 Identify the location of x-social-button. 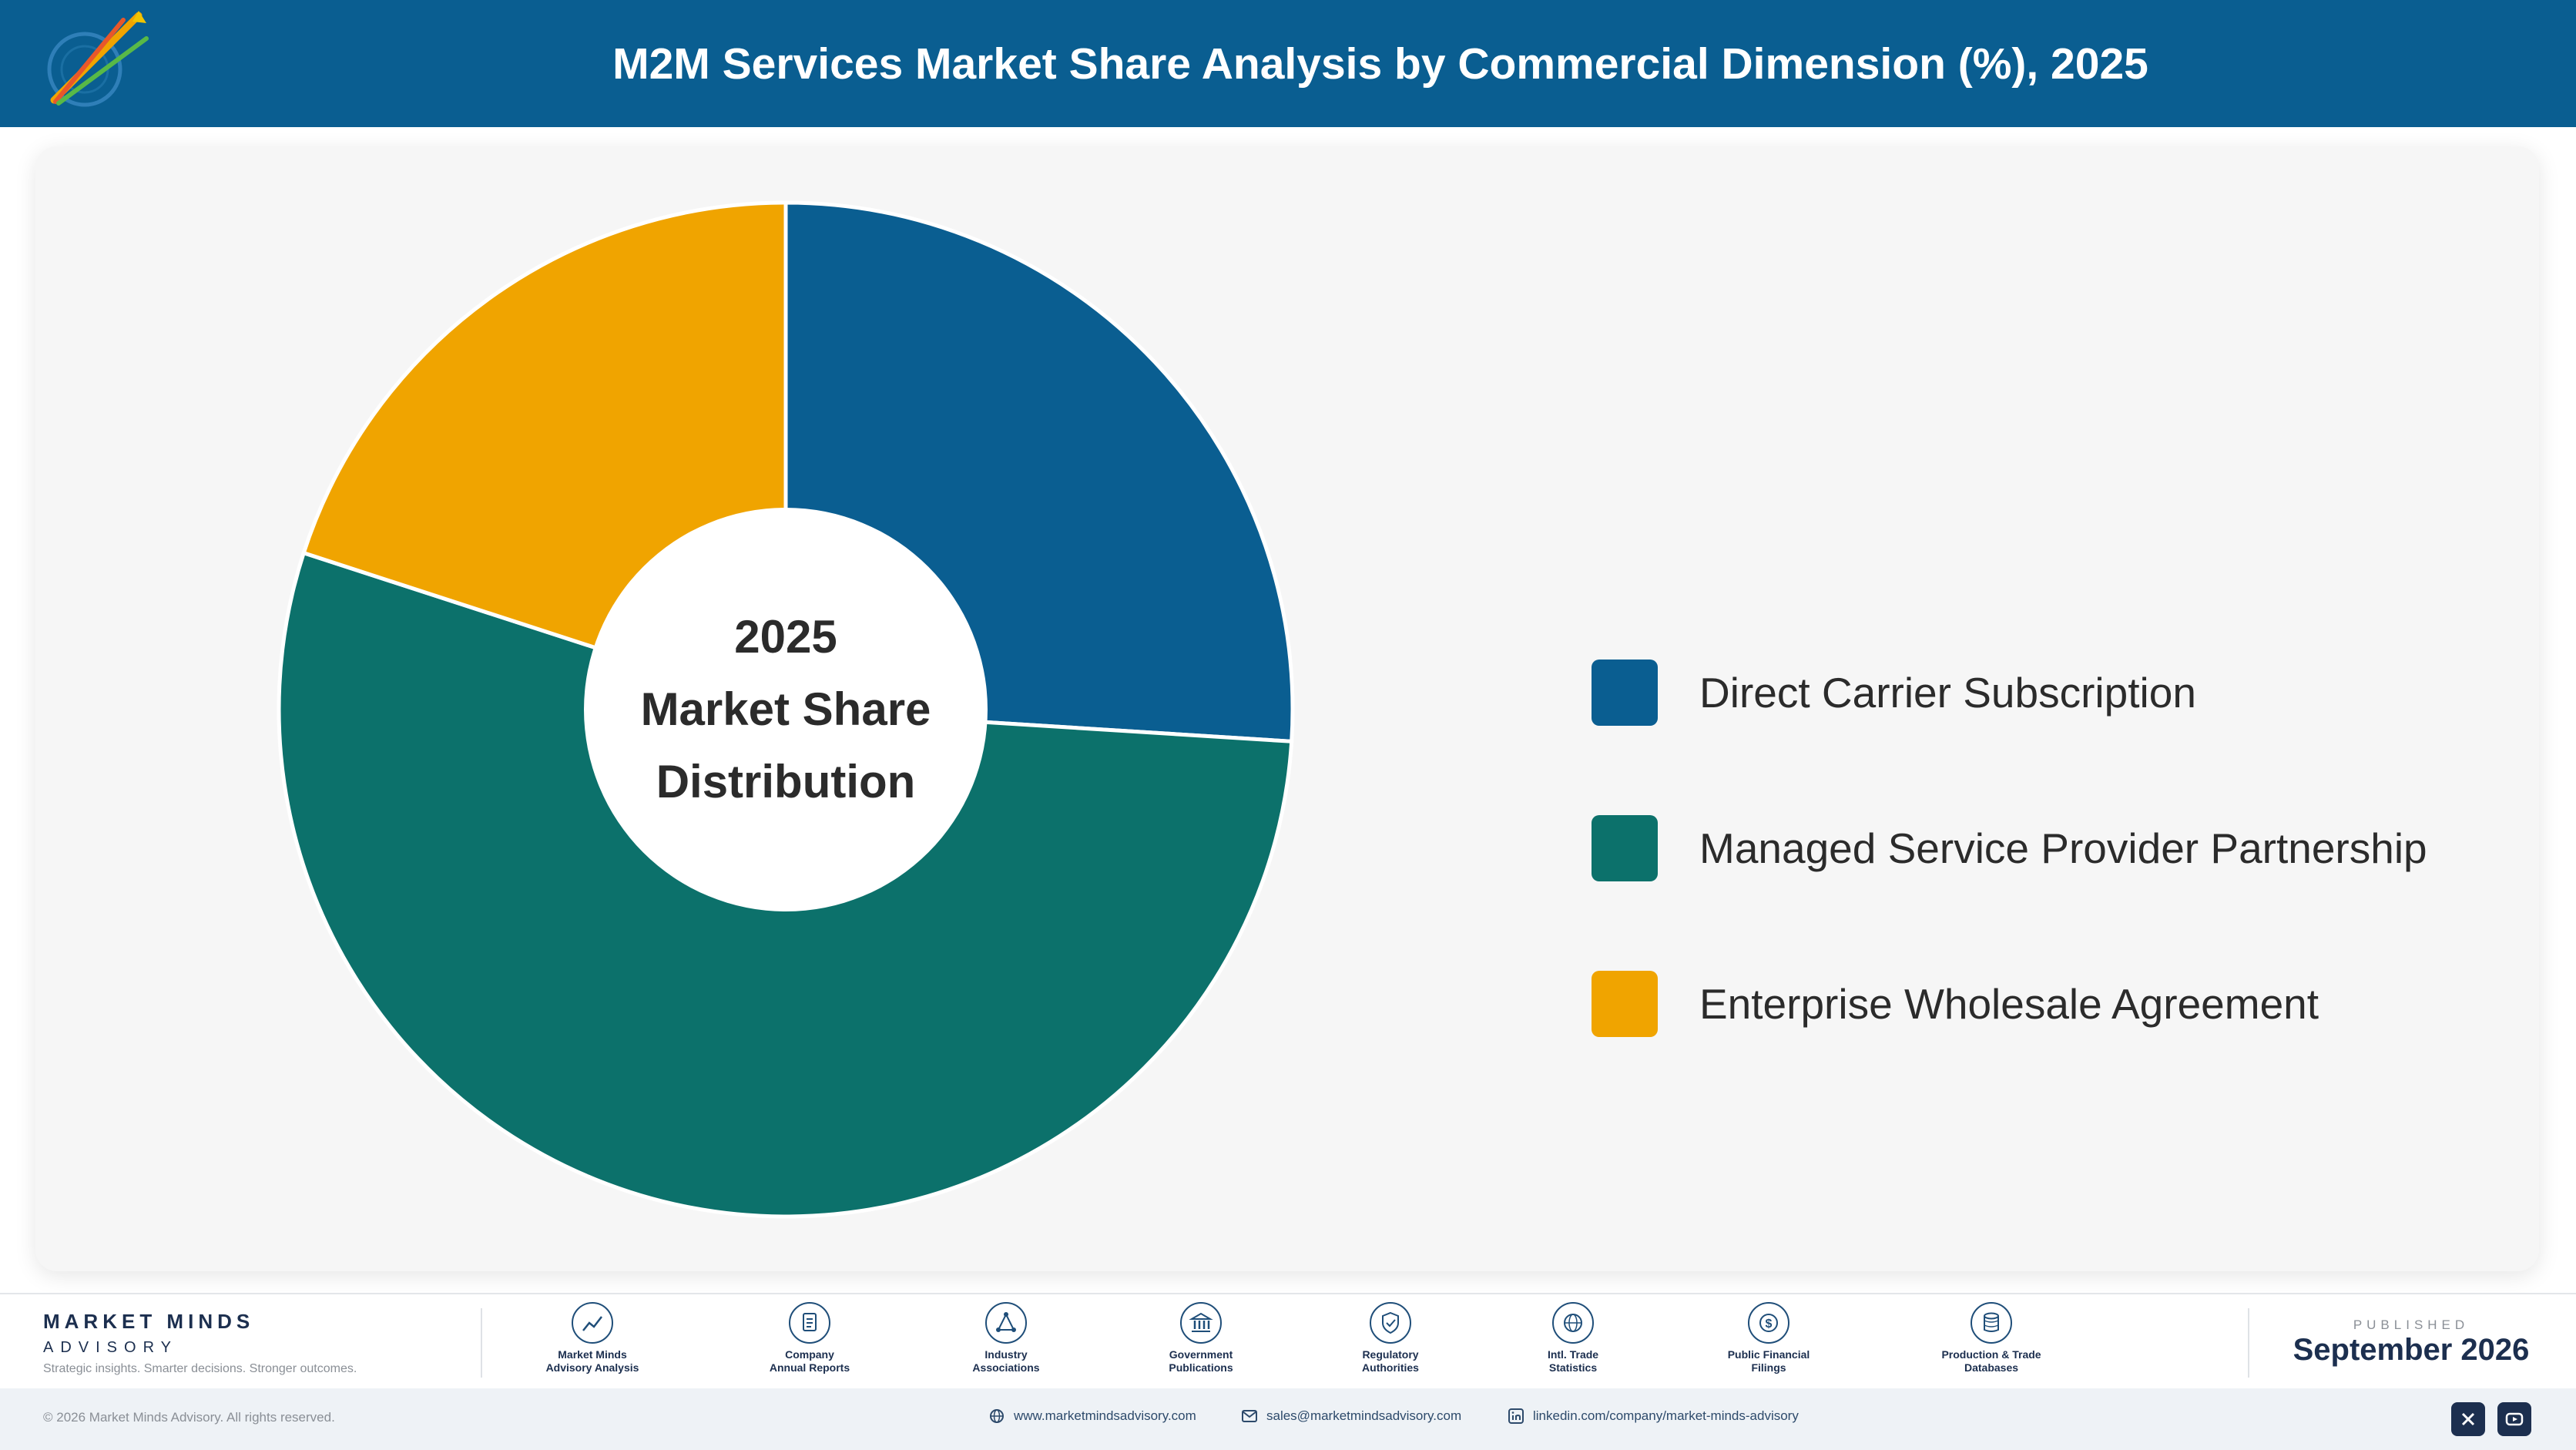
(2468, 1419).